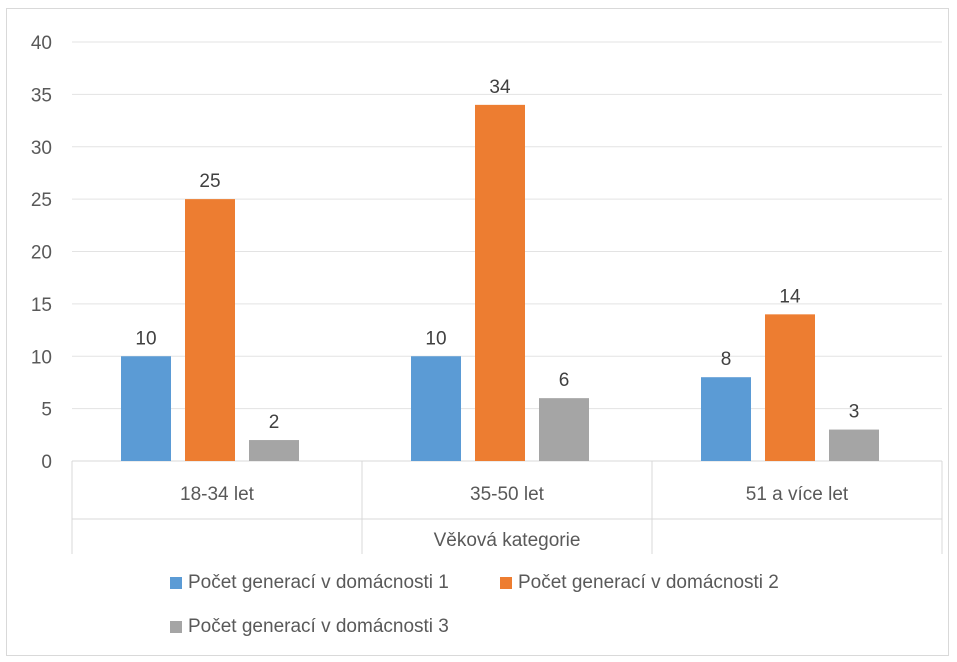  I want to click on y-tick-label: 40, so click(41, 43).